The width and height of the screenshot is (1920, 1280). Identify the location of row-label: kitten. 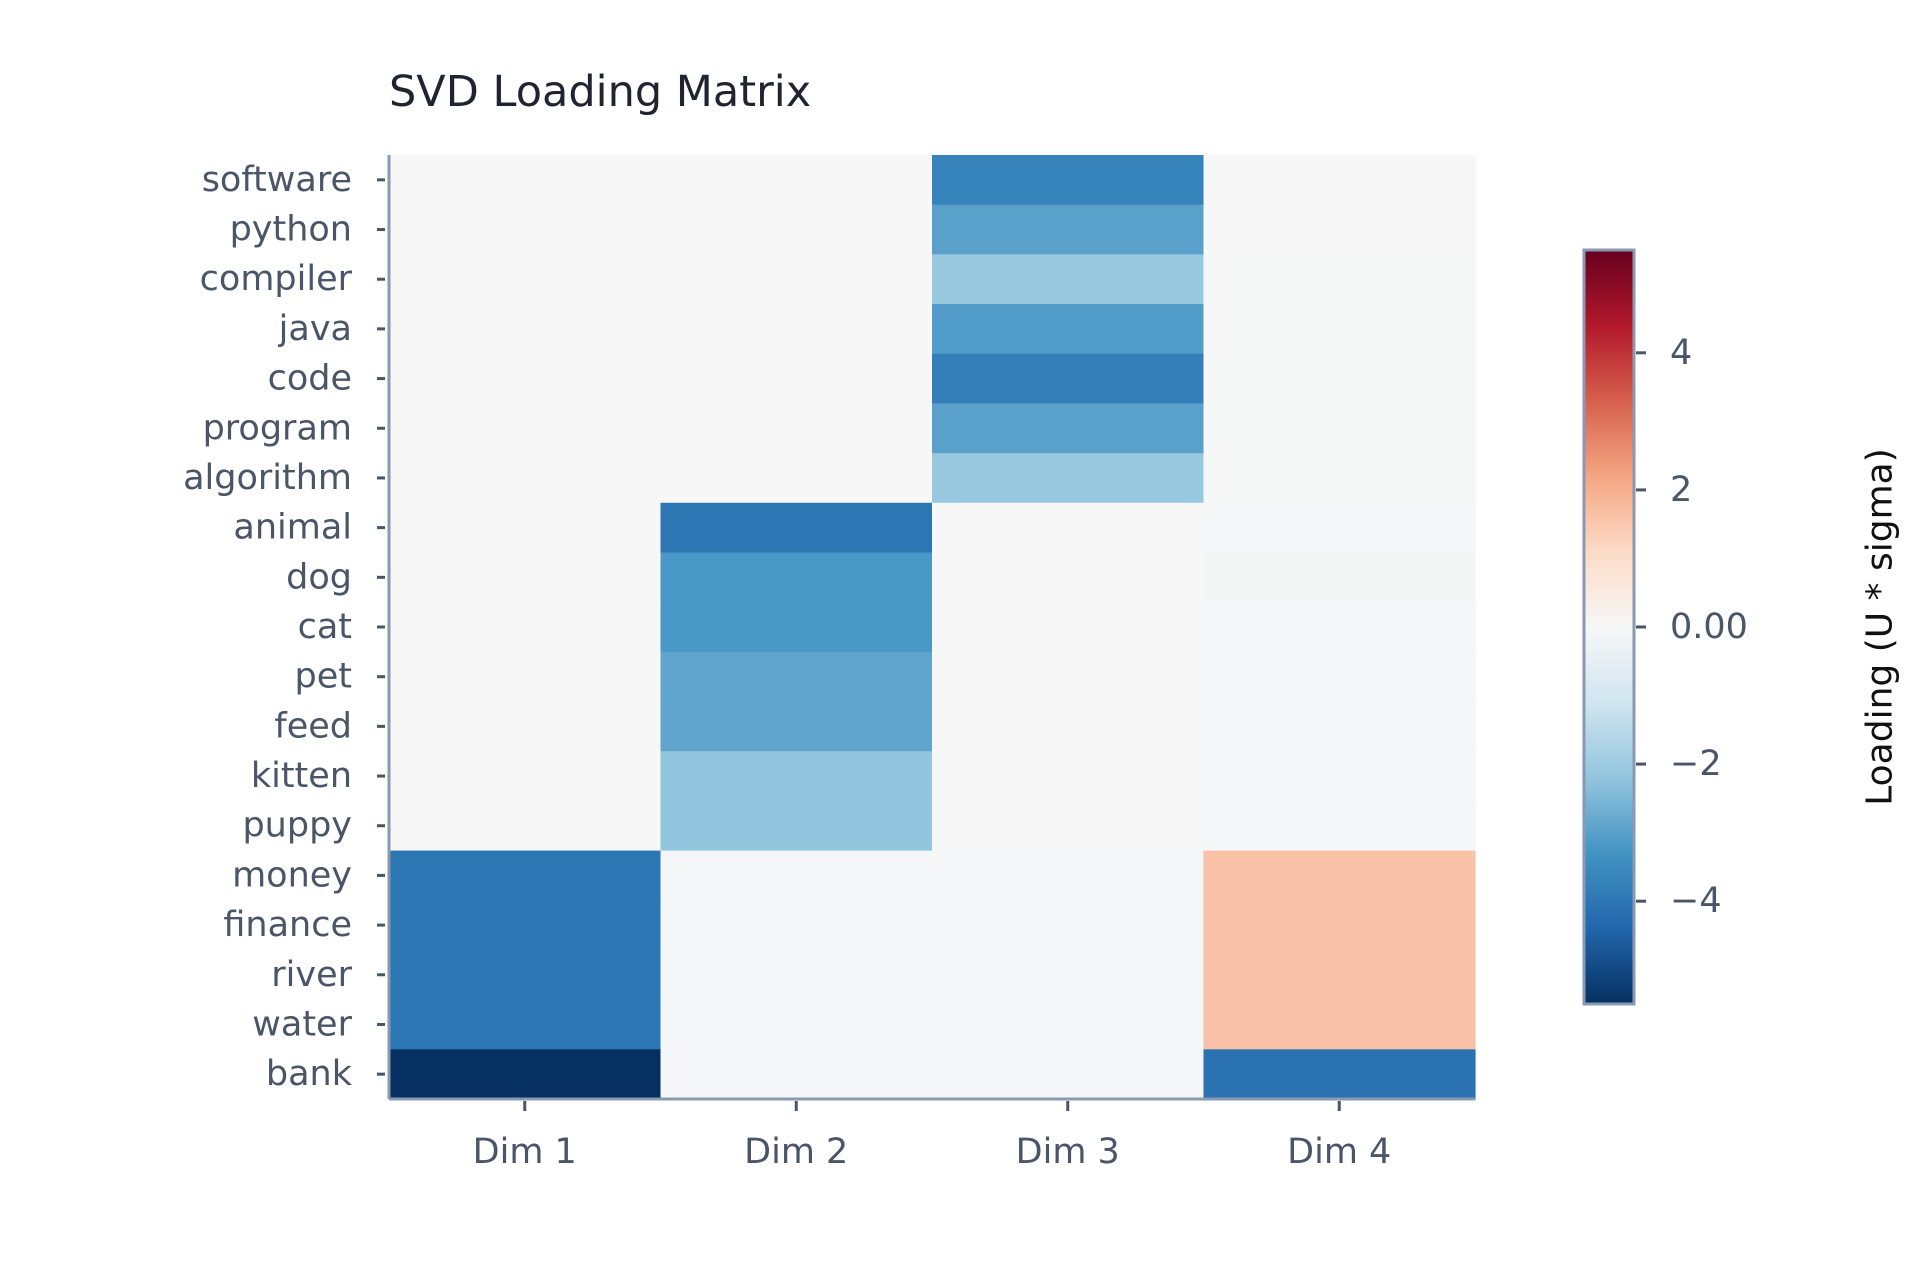
(301, 776).